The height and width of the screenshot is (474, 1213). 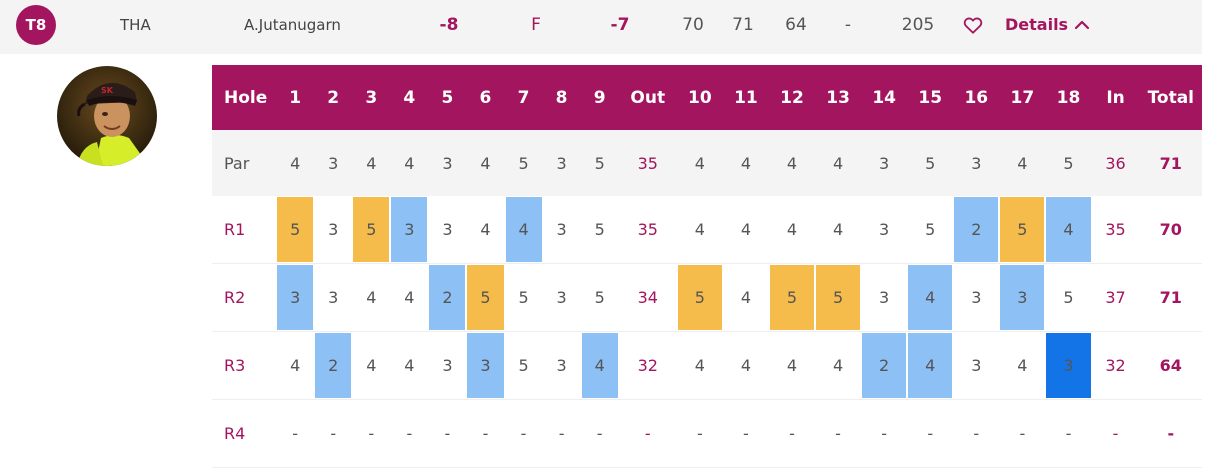 What do you see at coordinates (447, 366) in the screenshot?
I see `score-cell-hole-5: 3` at bounding box center [447, 366].